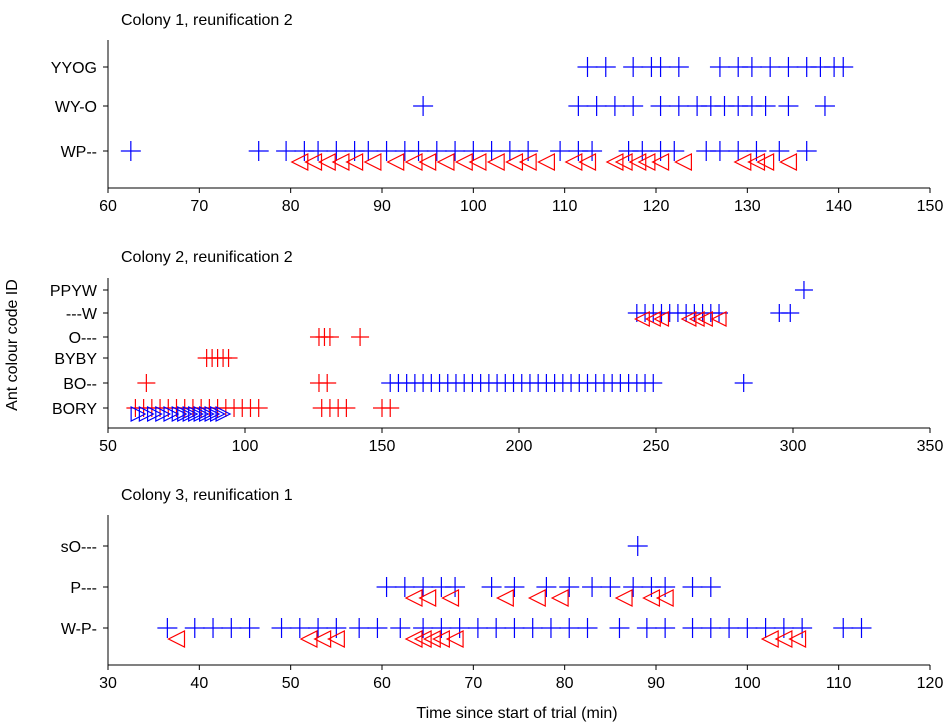 The image size is (950, 727). Describe the element at coordinates (207, 257) in the screenshot. I see `panel-title: Colony 2, reunification 2` at that location.